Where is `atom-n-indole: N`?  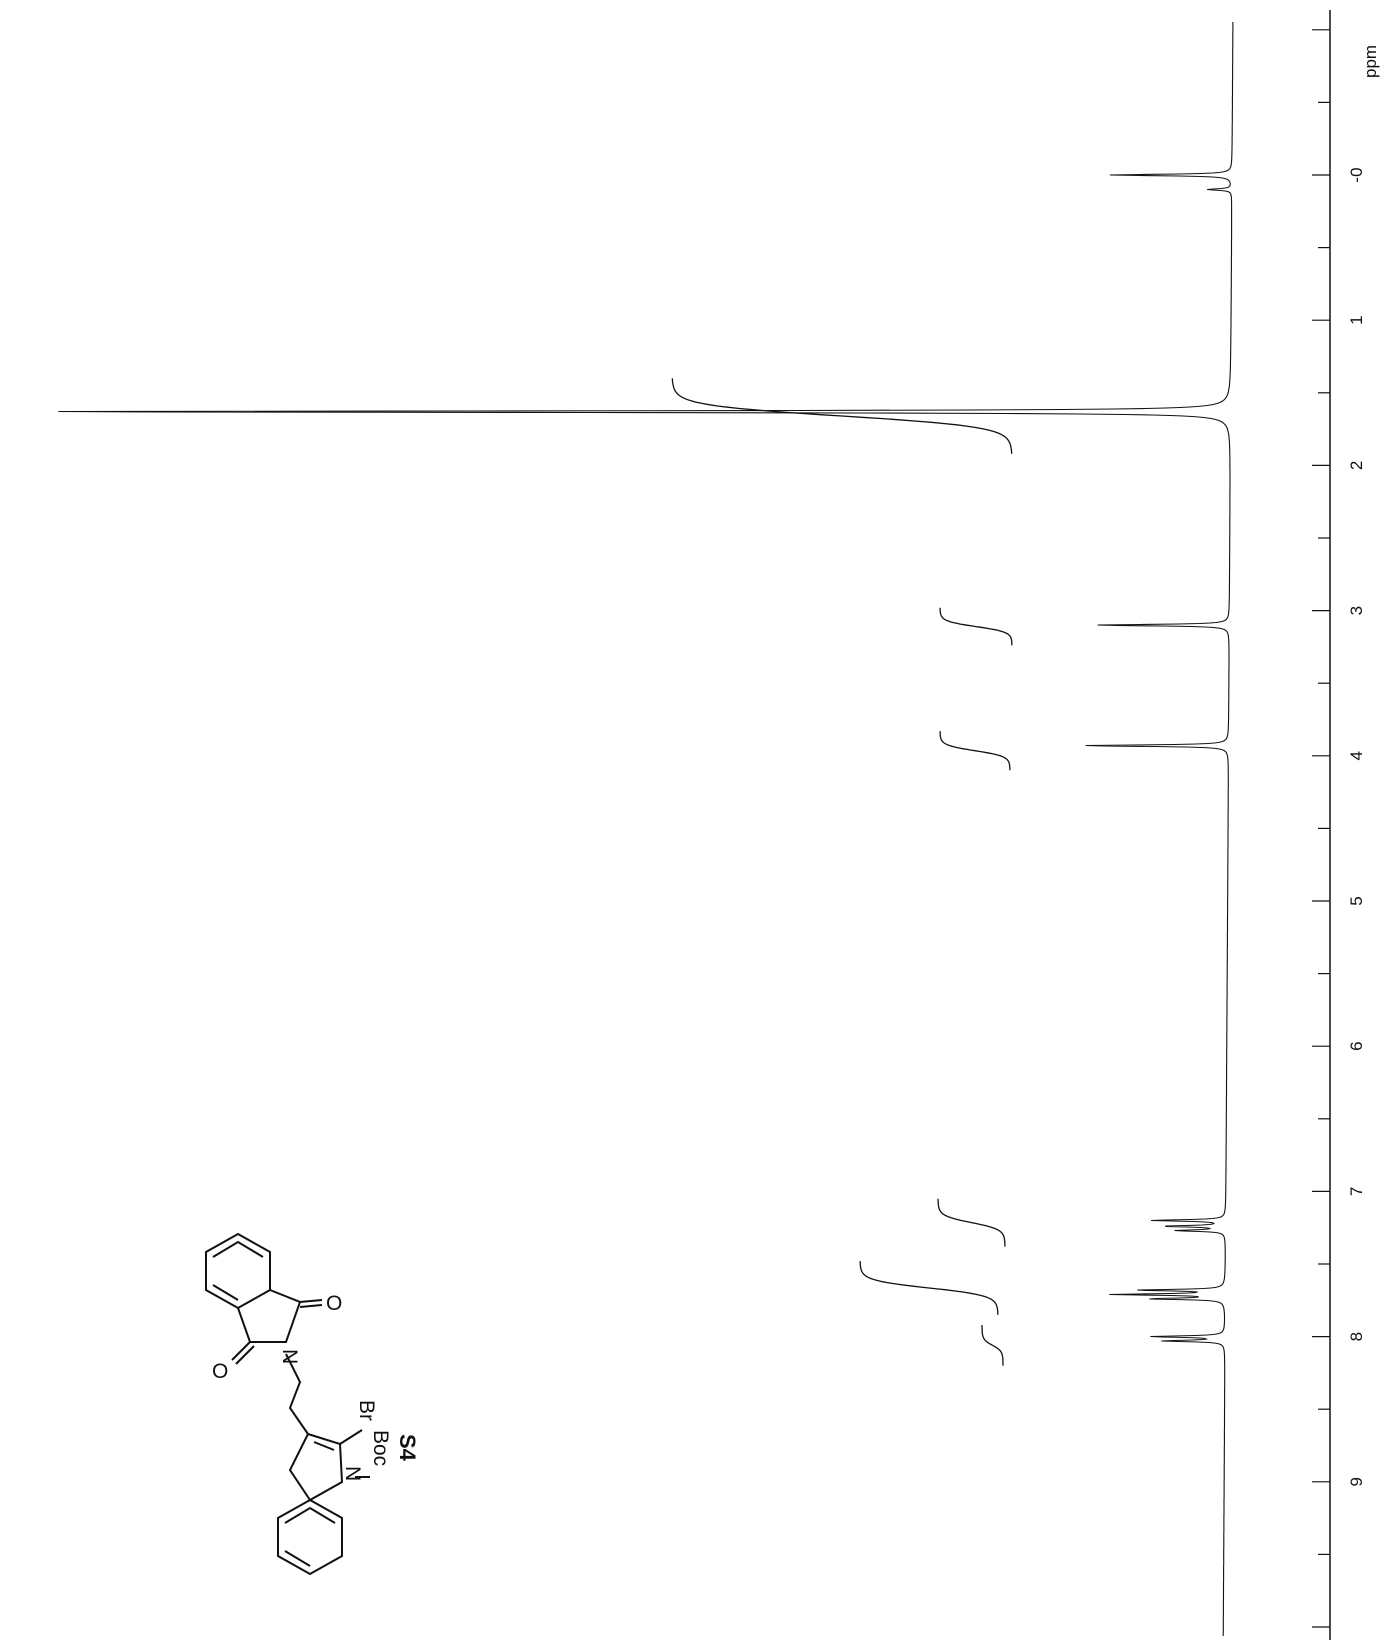
atom-n-indole: N is located at coordinates (352, 1473).